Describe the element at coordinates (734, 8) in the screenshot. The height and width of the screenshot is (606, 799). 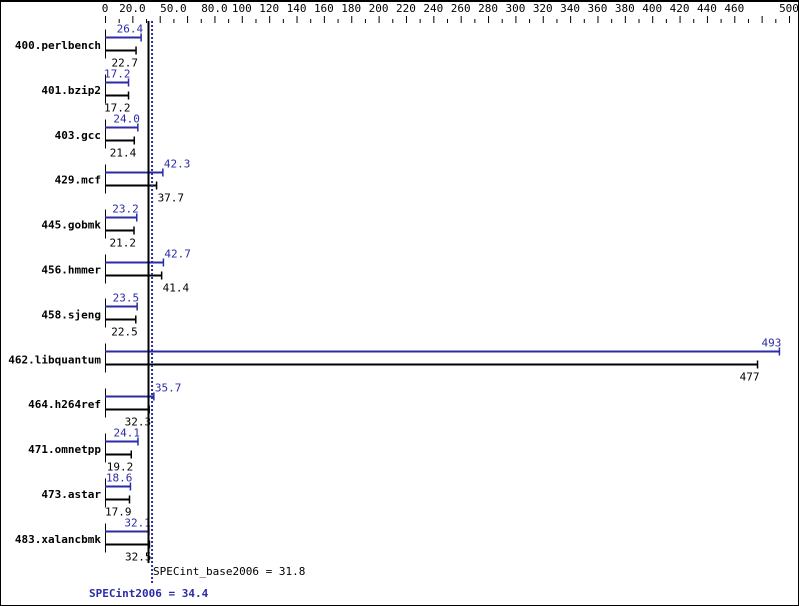
I see `x-tick-label: 460` at that location.